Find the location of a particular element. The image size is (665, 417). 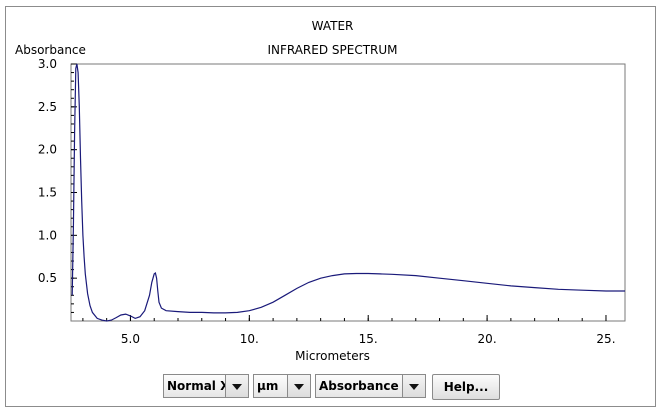

y-axis-label: Absorbance is located at coordinates (50, 50).